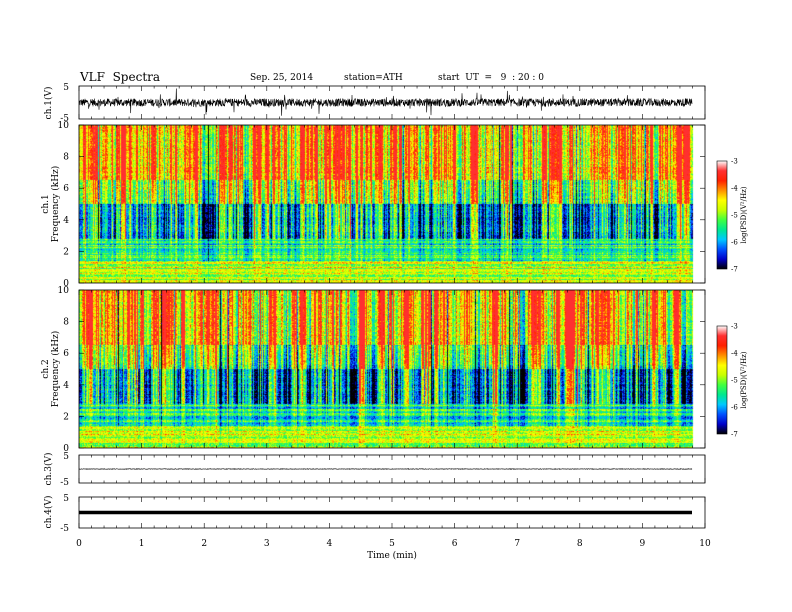 This screenshot has width=792, height=612. I want to click on ch1-waveform-ylabel: ch.1(V), so click(48, 103).